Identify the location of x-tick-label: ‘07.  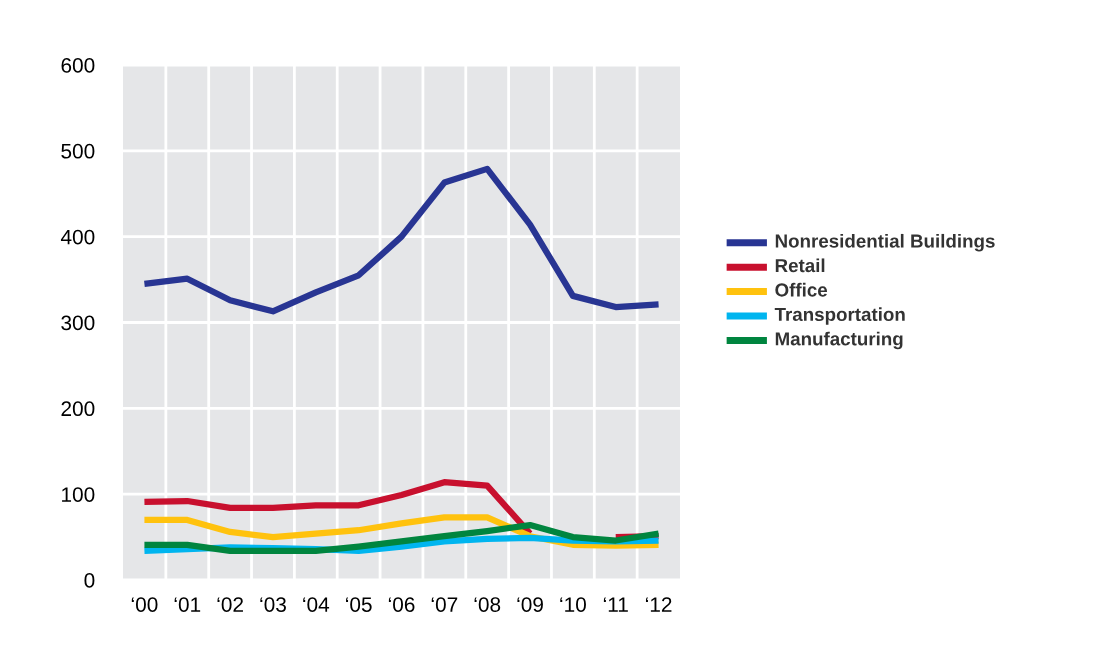
(444, 604).